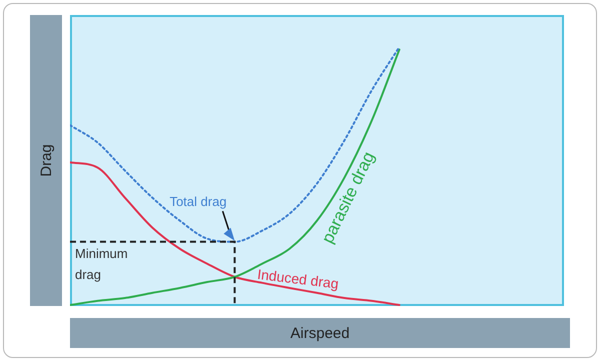 The image size is (600, 363). Describe the element at coordinates (101, 264) in the screenshot. I see `ref-line-label: Minimum drag` at that location.